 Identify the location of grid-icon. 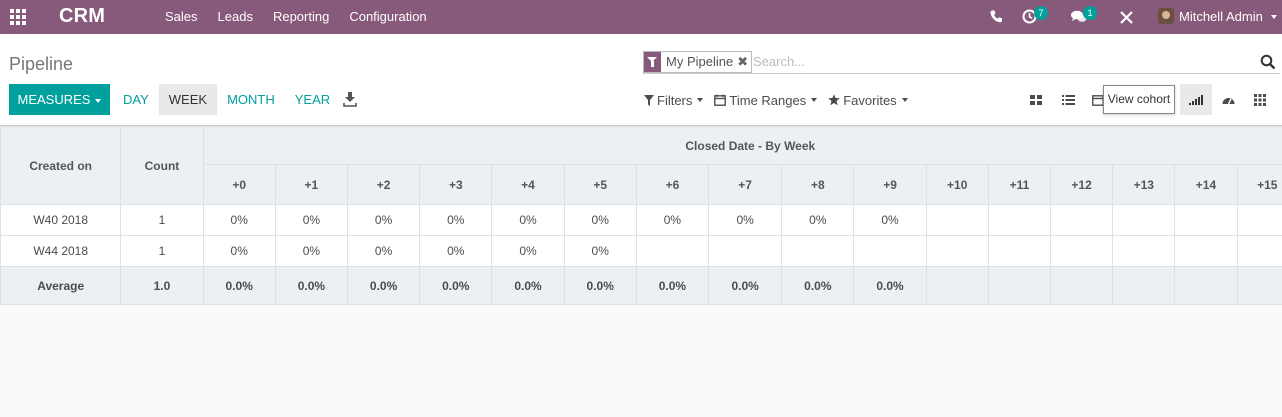
(1260, 99).